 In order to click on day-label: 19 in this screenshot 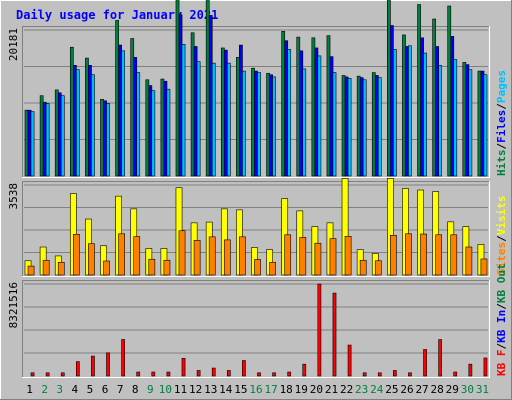, I will do `click(301, 389)`.